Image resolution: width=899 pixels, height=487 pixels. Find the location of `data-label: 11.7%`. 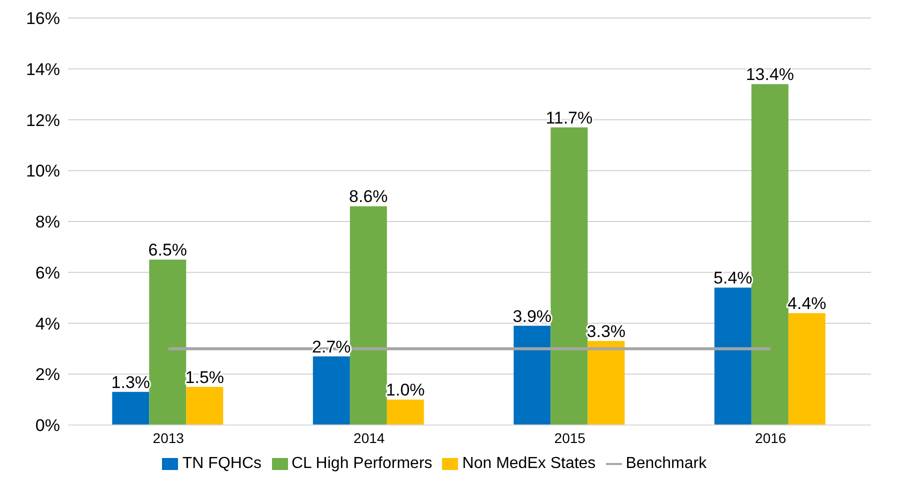

data-label: 11.7% is located at coordinates (569, 118).